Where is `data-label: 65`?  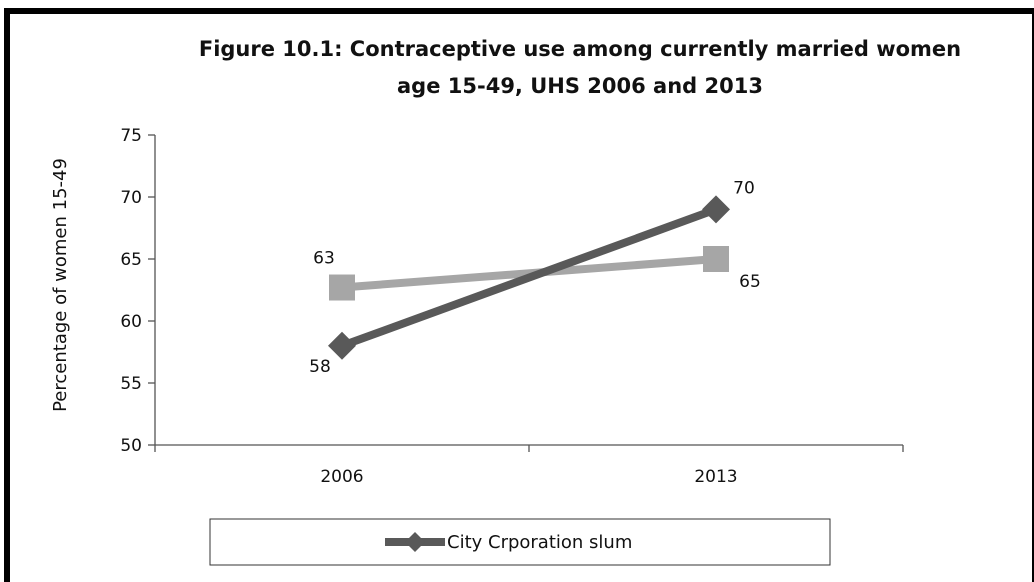
data-label: 65 is located at coordinates (750, 282).